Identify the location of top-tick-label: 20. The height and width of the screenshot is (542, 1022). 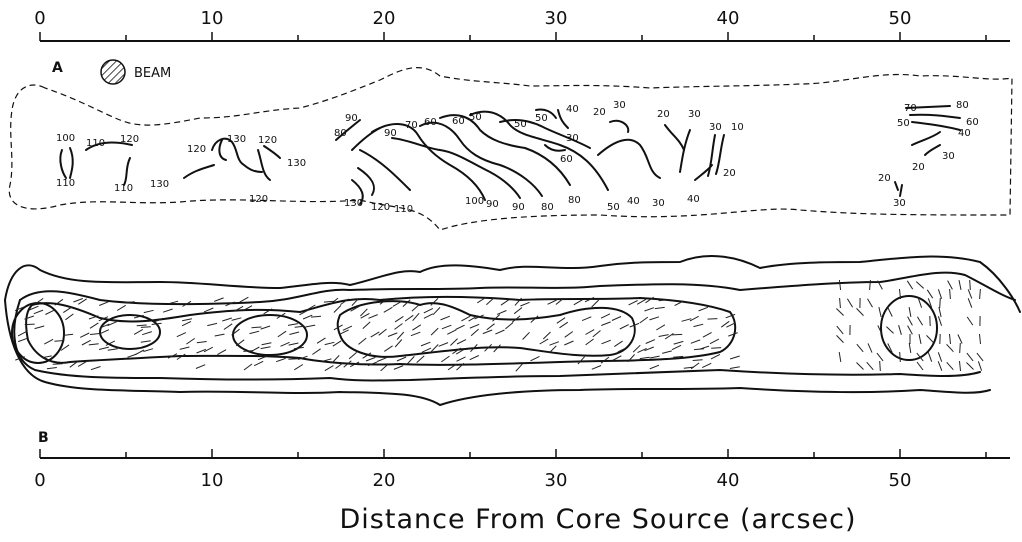
(384, 18).